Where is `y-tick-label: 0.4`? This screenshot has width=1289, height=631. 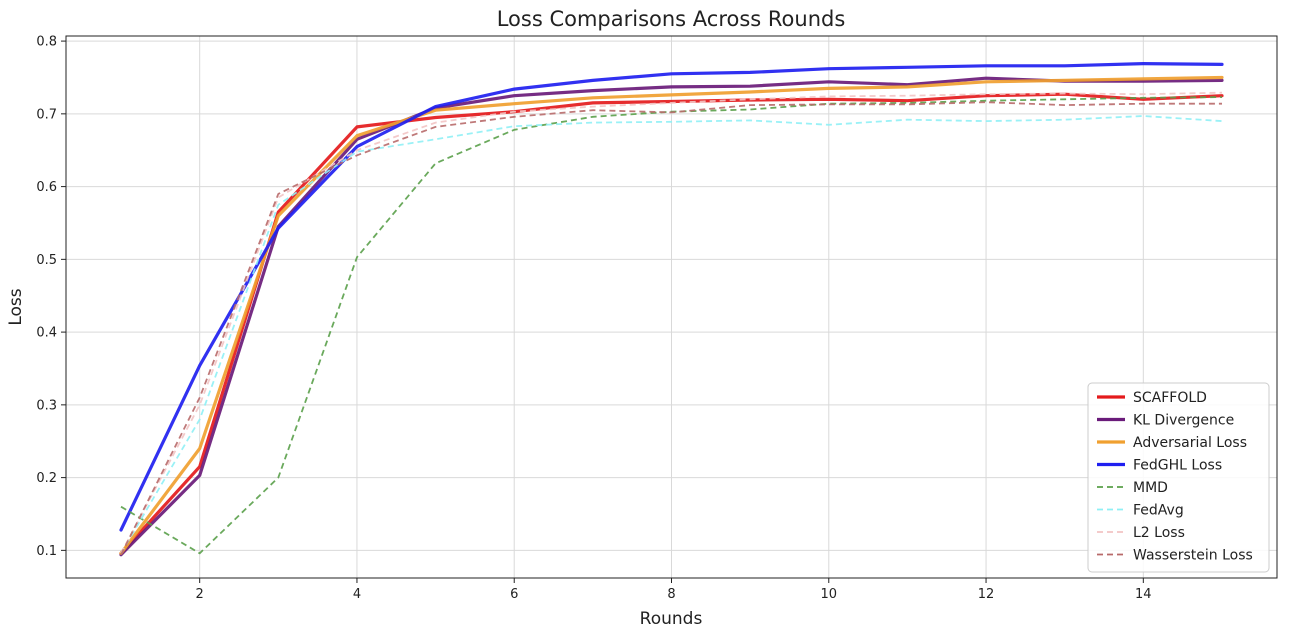
y-tick-label: 0.4 is located at coordinates (46, 333).